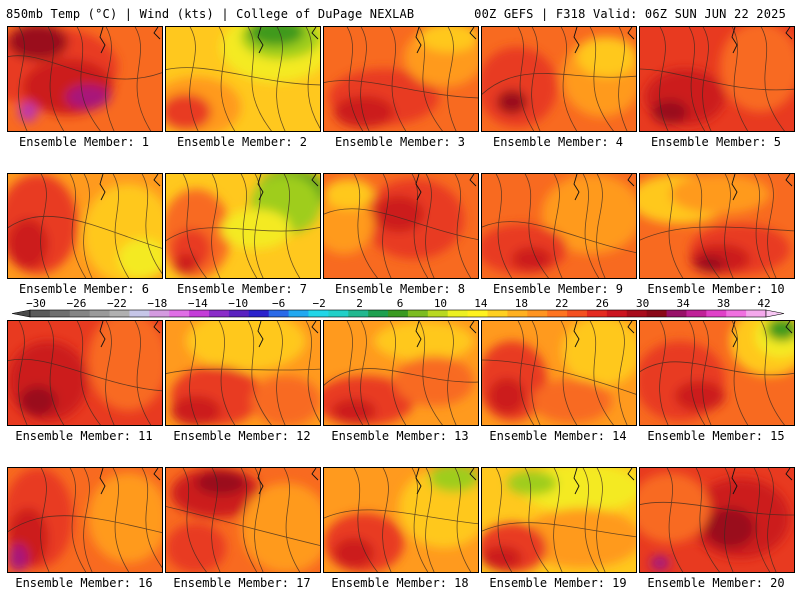 This screenshot has width=800, height=600. What do you see at coordinates (242, 583) in the screenshot?
I see `ensemble-member-label: Ensemble Member: 17` at bounding box center [242, 583].